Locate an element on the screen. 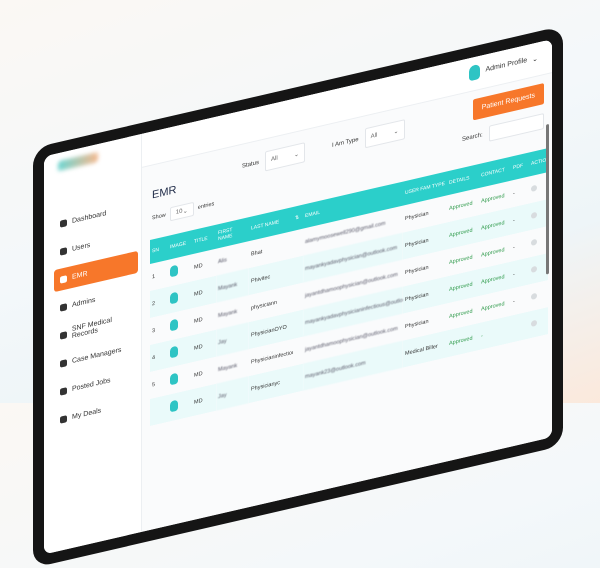 The width and height of the screenshot is (600, 568). status-select: All ⌄ is located at coordinates (285, 157).